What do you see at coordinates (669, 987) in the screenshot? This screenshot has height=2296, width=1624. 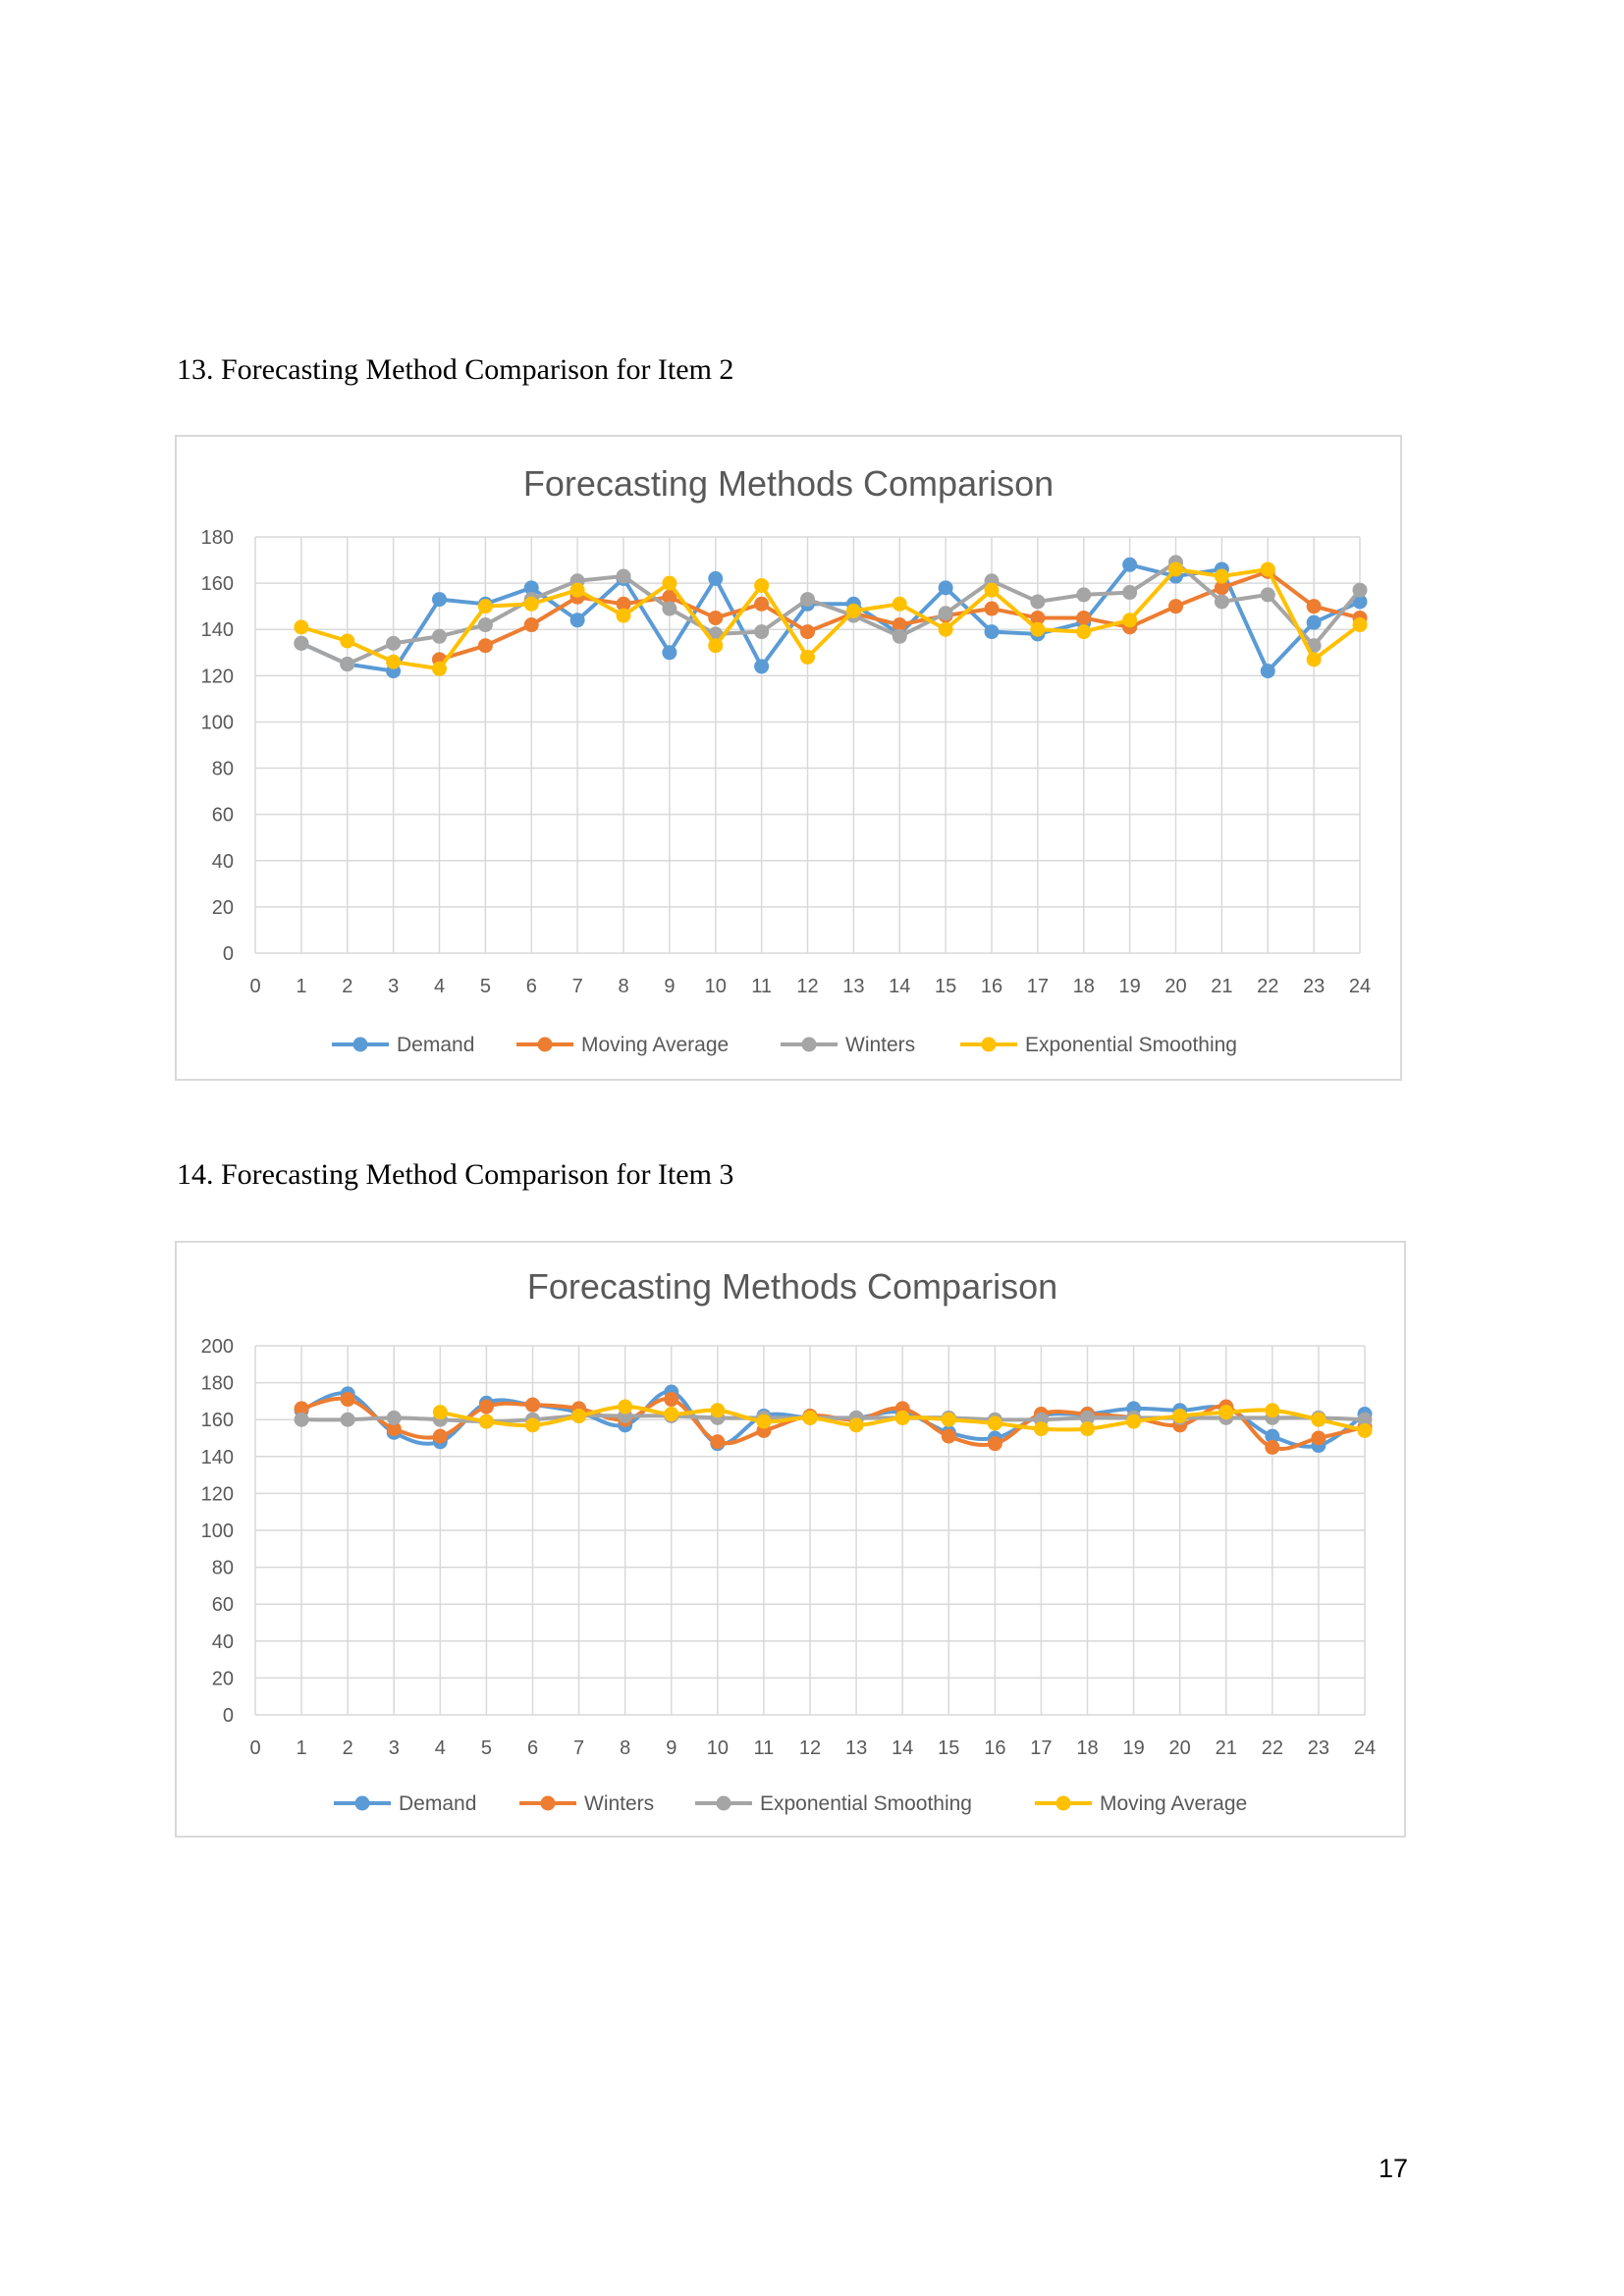 I see `chart1-x-tick-label: 9` at bounding box center [669, 987].